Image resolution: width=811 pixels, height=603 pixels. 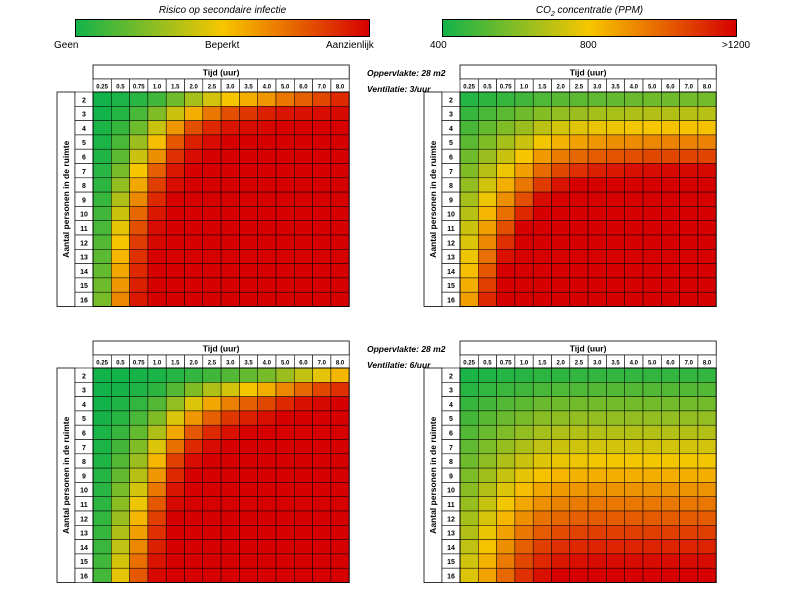 I want to click on x-tick-label: 6.0, so click(x=670, y=364).